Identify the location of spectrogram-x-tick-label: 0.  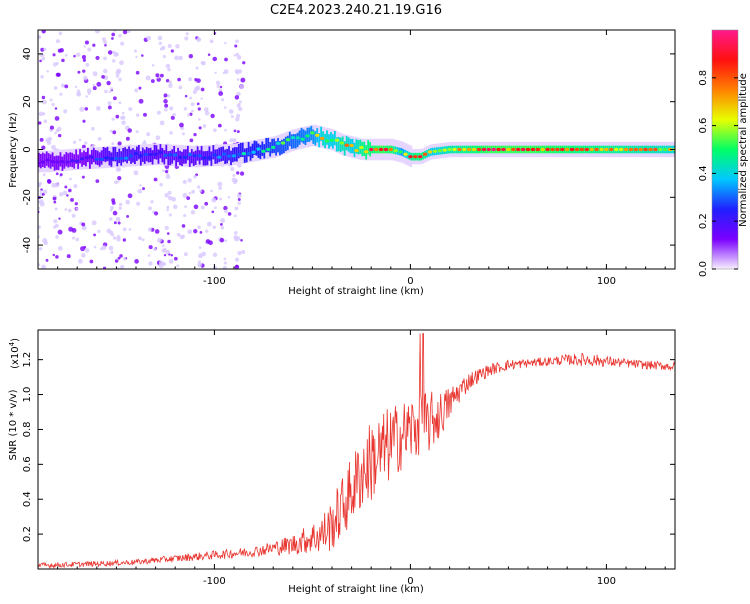
(410, 281).